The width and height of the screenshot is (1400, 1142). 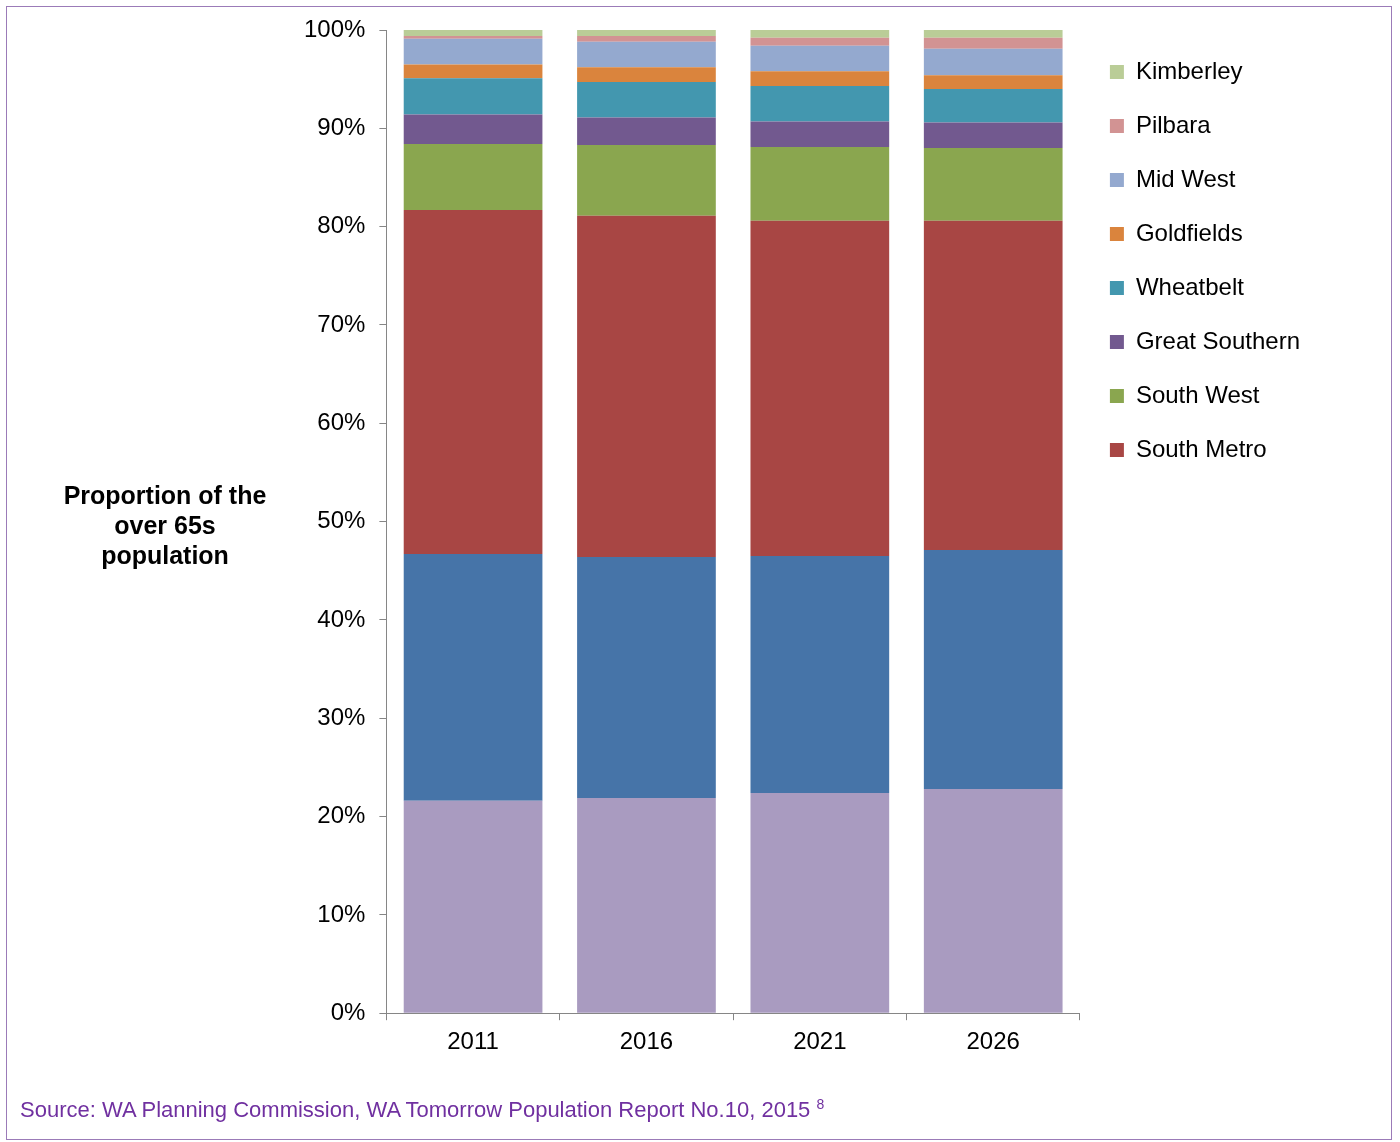 What do you see at coordinates (165, 525) in the screenshot?
I see `y-axis-title: Proportion of the over 65s population` at bounding box center [165, 525].